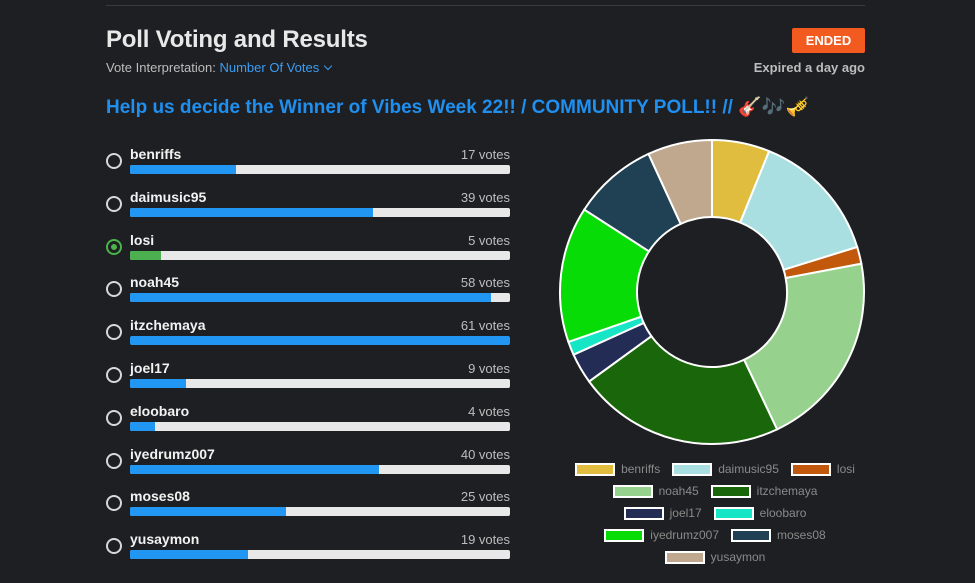 The height and width of the screenshot is (583, 975). What do you see at coordinates (641, 469) in the screenshot?
I see `legend-label: benriffs` at bounding box center [641, 469].